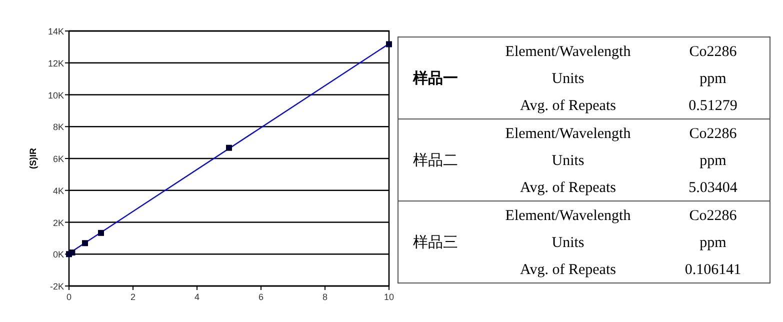 This screenshot has height=322, width=783. What do you see at coordinates (133, 297) in the screenshot?
I see `x-tick-label: 2` at bounding box center [133, 297].